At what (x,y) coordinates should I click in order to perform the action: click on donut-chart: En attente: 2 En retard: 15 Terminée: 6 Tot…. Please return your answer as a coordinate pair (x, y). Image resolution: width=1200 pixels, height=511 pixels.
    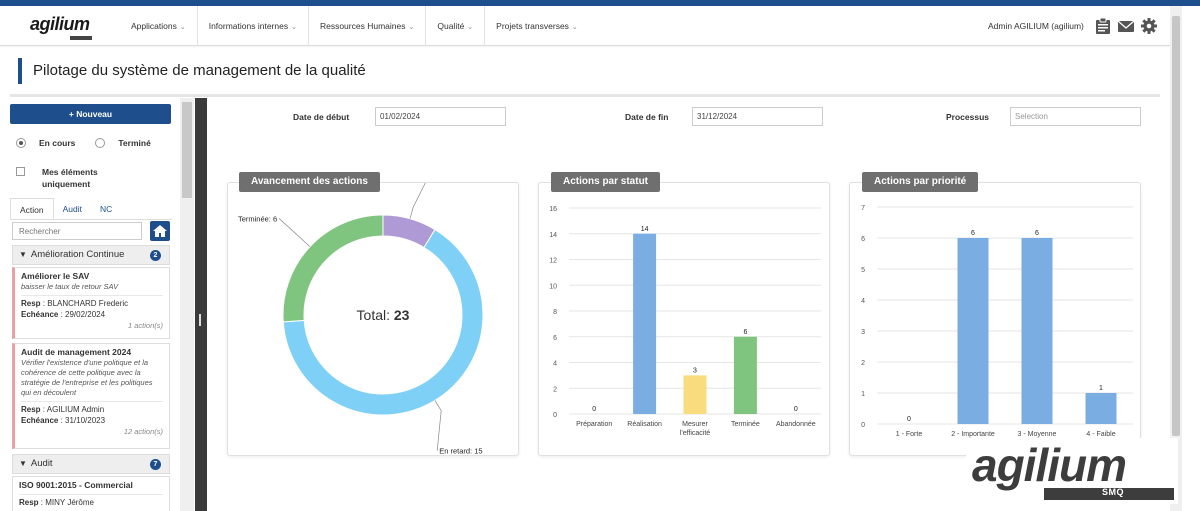
    Looking at the image, I should click on (361, 319).